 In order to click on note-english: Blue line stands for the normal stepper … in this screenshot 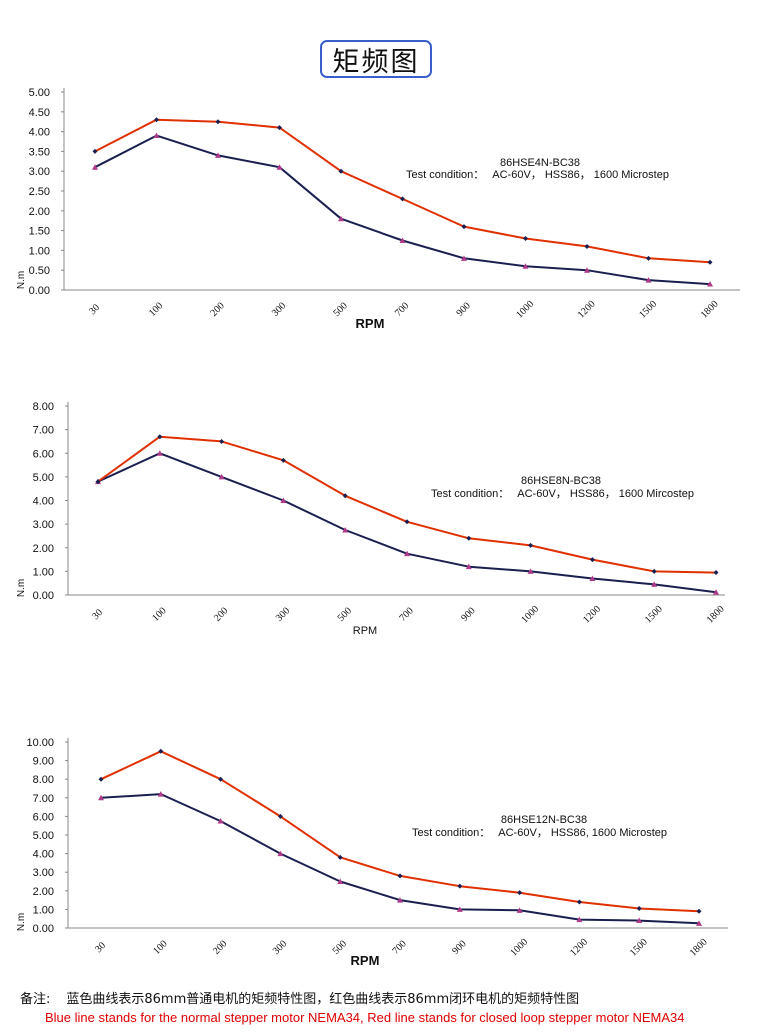, I will do `click(365, 1017)`.